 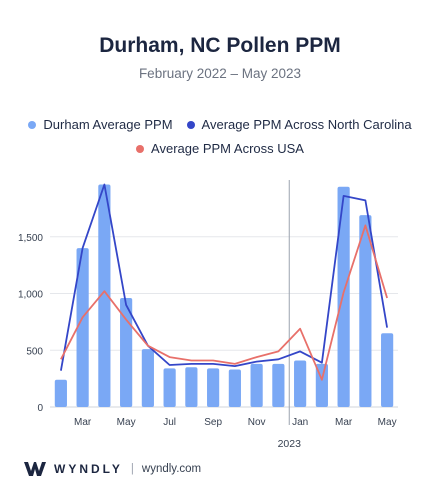 What do you see at coordinates (387, 422) in the screenshot?
I see `x-tick-label-may-2023: May` at bounding box center [387, 422].